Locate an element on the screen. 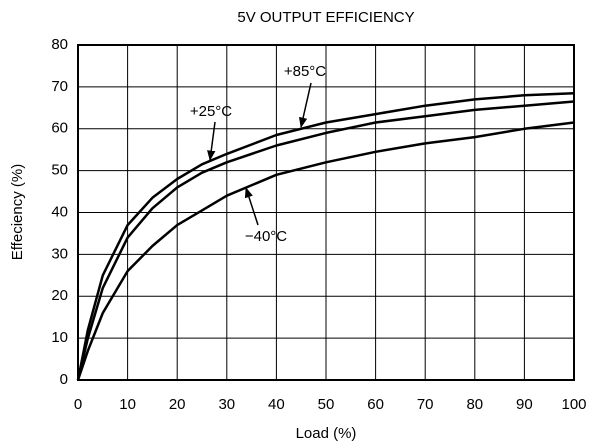  y-tick-label: 50 is located at coordinates (59, 170).